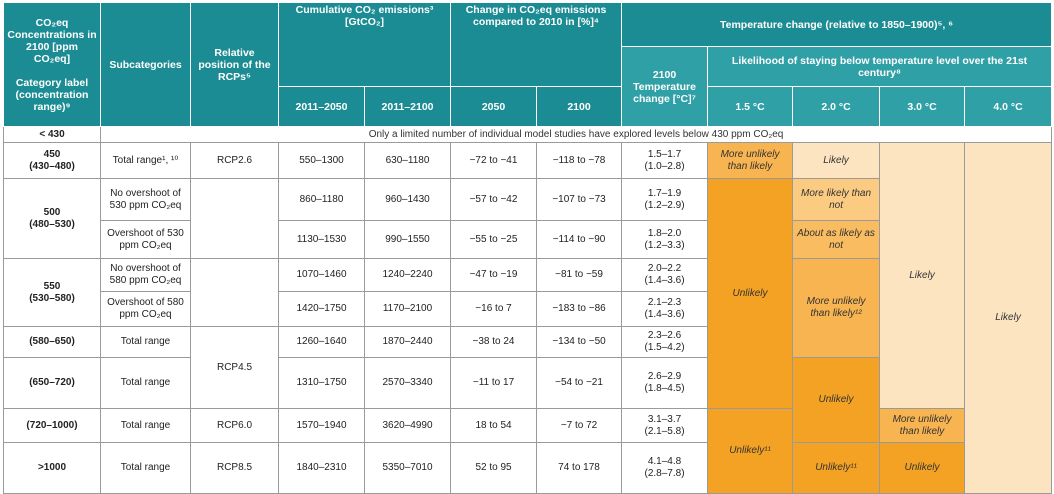  I want to click on value-cell: −107 to −73, so click(579, 199).